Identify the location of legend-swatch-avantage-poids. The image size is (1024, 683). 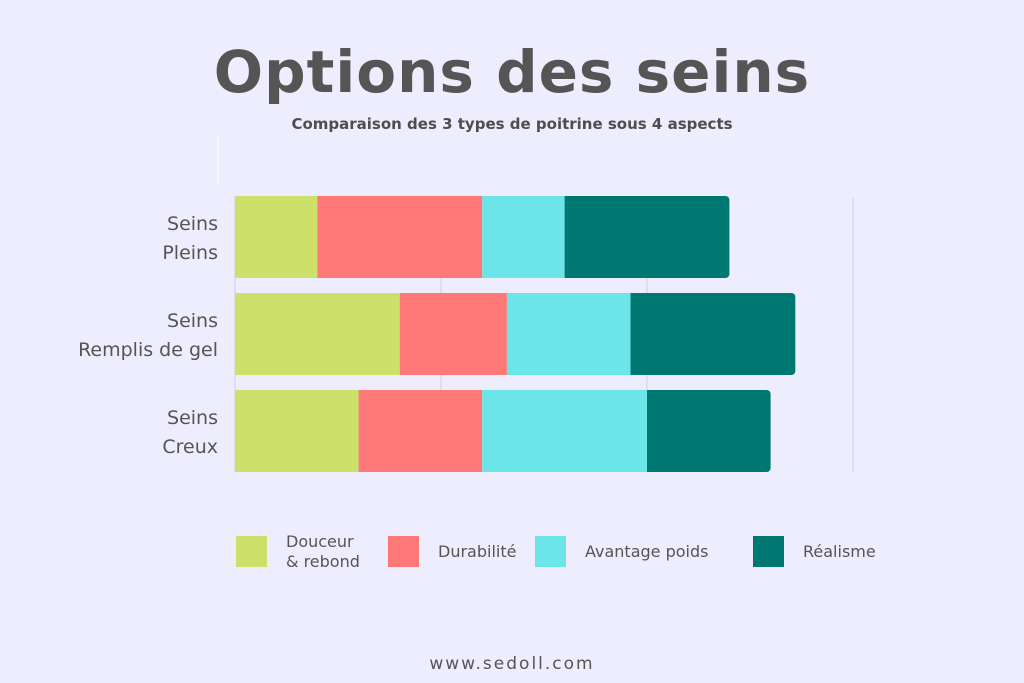
(550, 551).